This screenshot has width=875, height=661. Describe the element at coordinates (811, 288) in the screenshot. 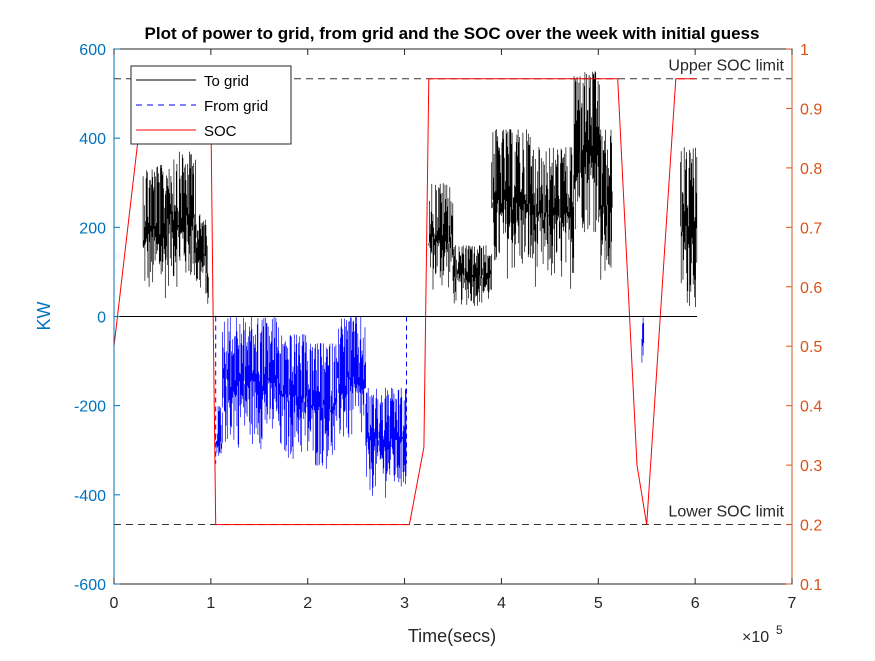

I see `right-tick-label-5: 0.6` at that location.